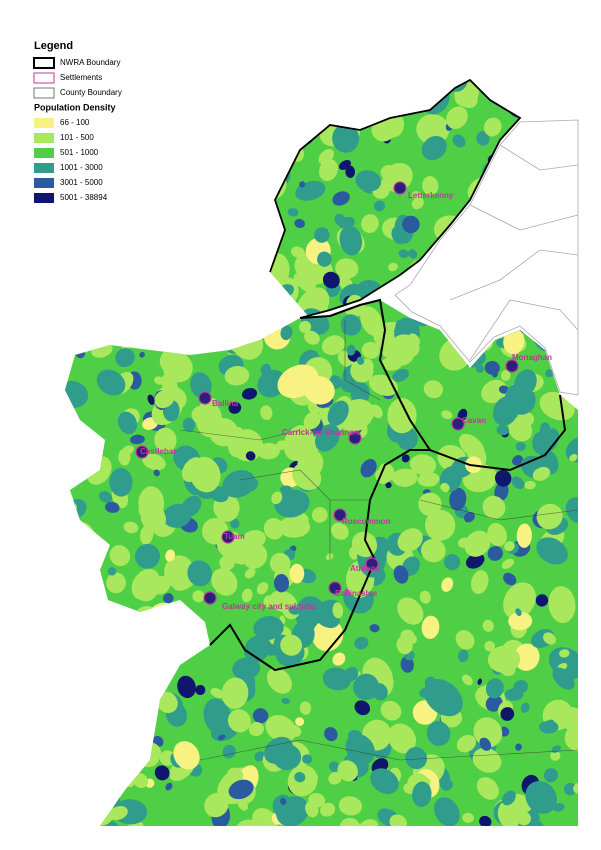  I want to click on legend-county-swatch, so click(44, 93).